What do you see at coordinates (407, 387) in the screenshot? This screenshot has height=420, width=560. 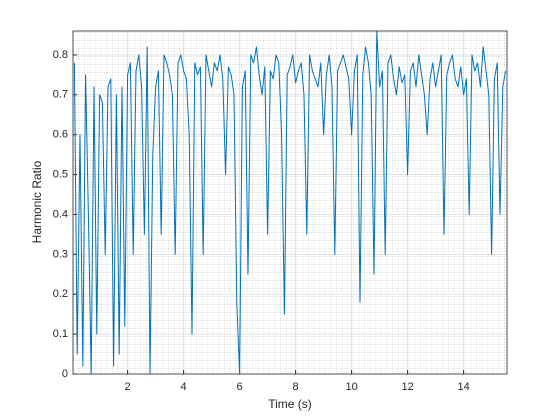 I see `x-tick-label: 12` at bounding box center [407, 387].